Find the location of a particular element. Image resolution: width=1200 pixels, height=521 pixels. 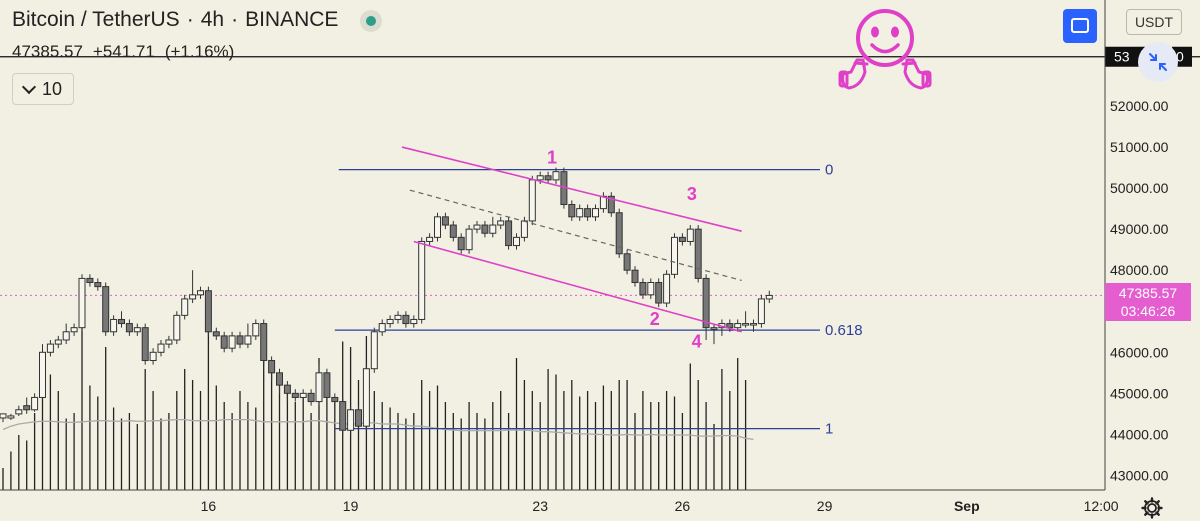

fullscreen-icon is located at coordinates (1080, 26).